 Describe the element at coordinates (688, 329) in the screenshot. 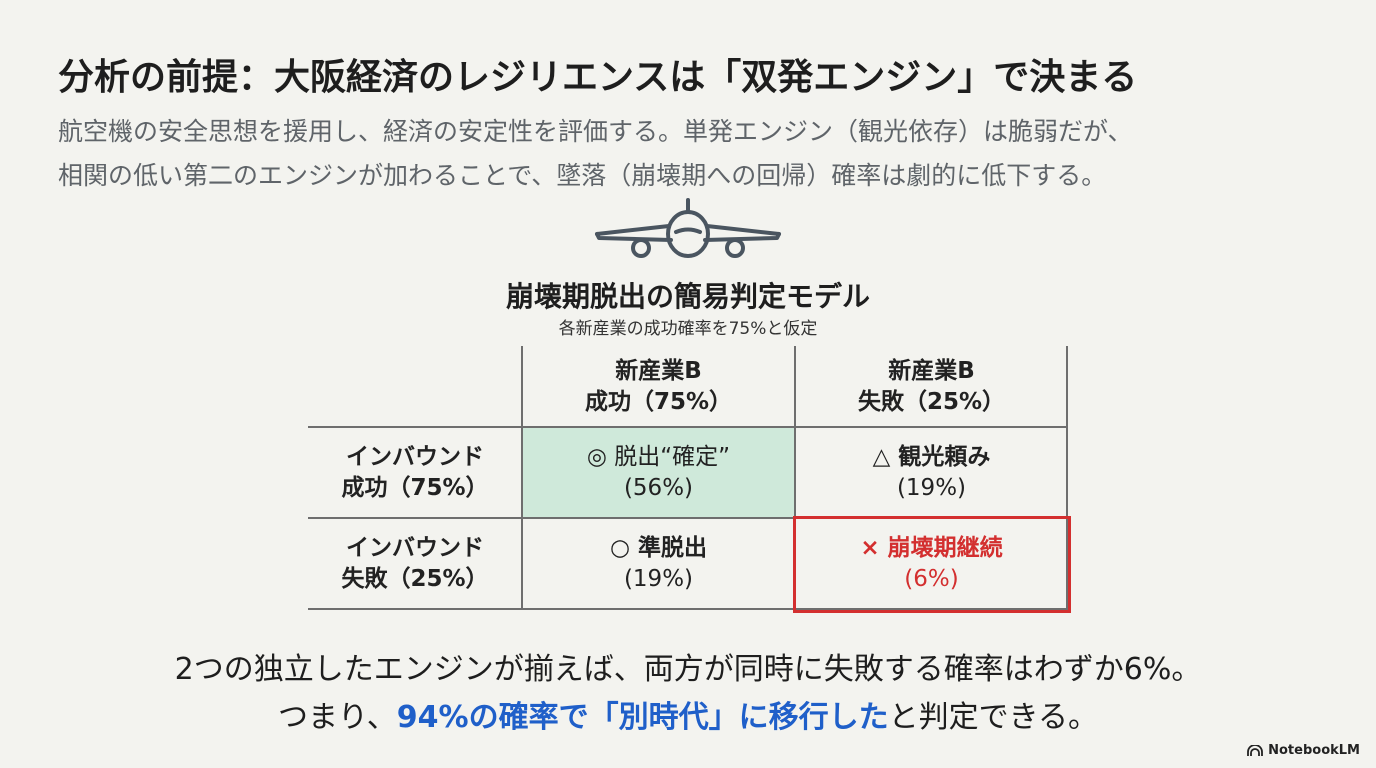

I see `model-assumption-note: 各新産業の成功確率を75%と仮定` at that location.